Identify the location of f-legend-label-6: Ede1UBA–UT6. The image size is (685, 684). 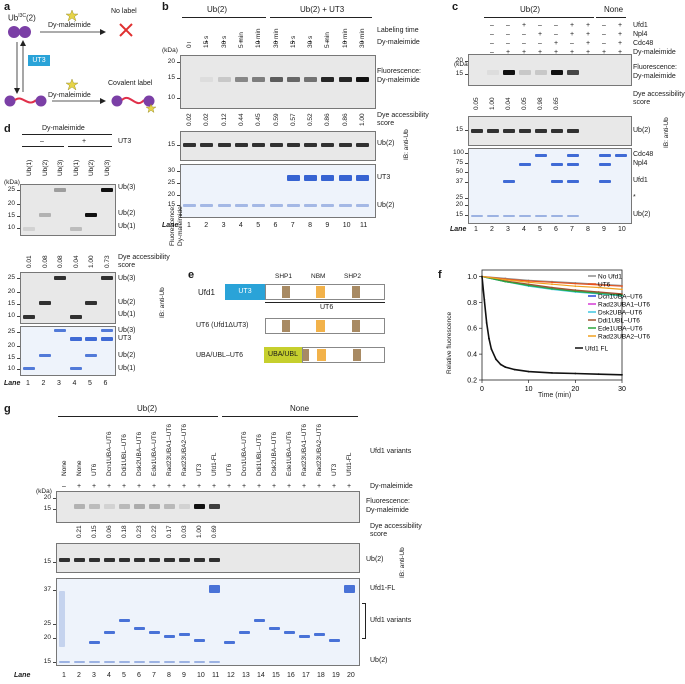
(620, 329).